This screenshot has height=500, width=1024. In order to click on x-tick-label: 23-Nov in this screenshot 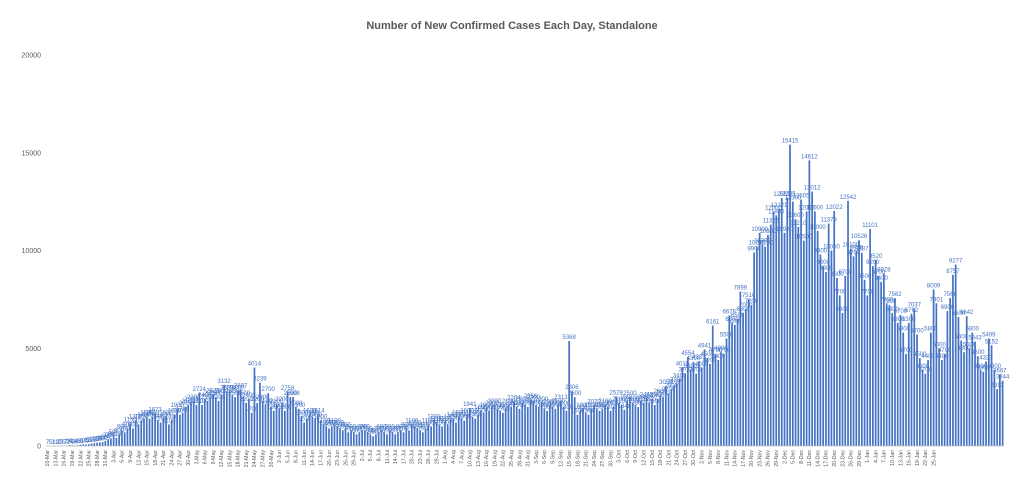, I will do `click(760, 458)`.